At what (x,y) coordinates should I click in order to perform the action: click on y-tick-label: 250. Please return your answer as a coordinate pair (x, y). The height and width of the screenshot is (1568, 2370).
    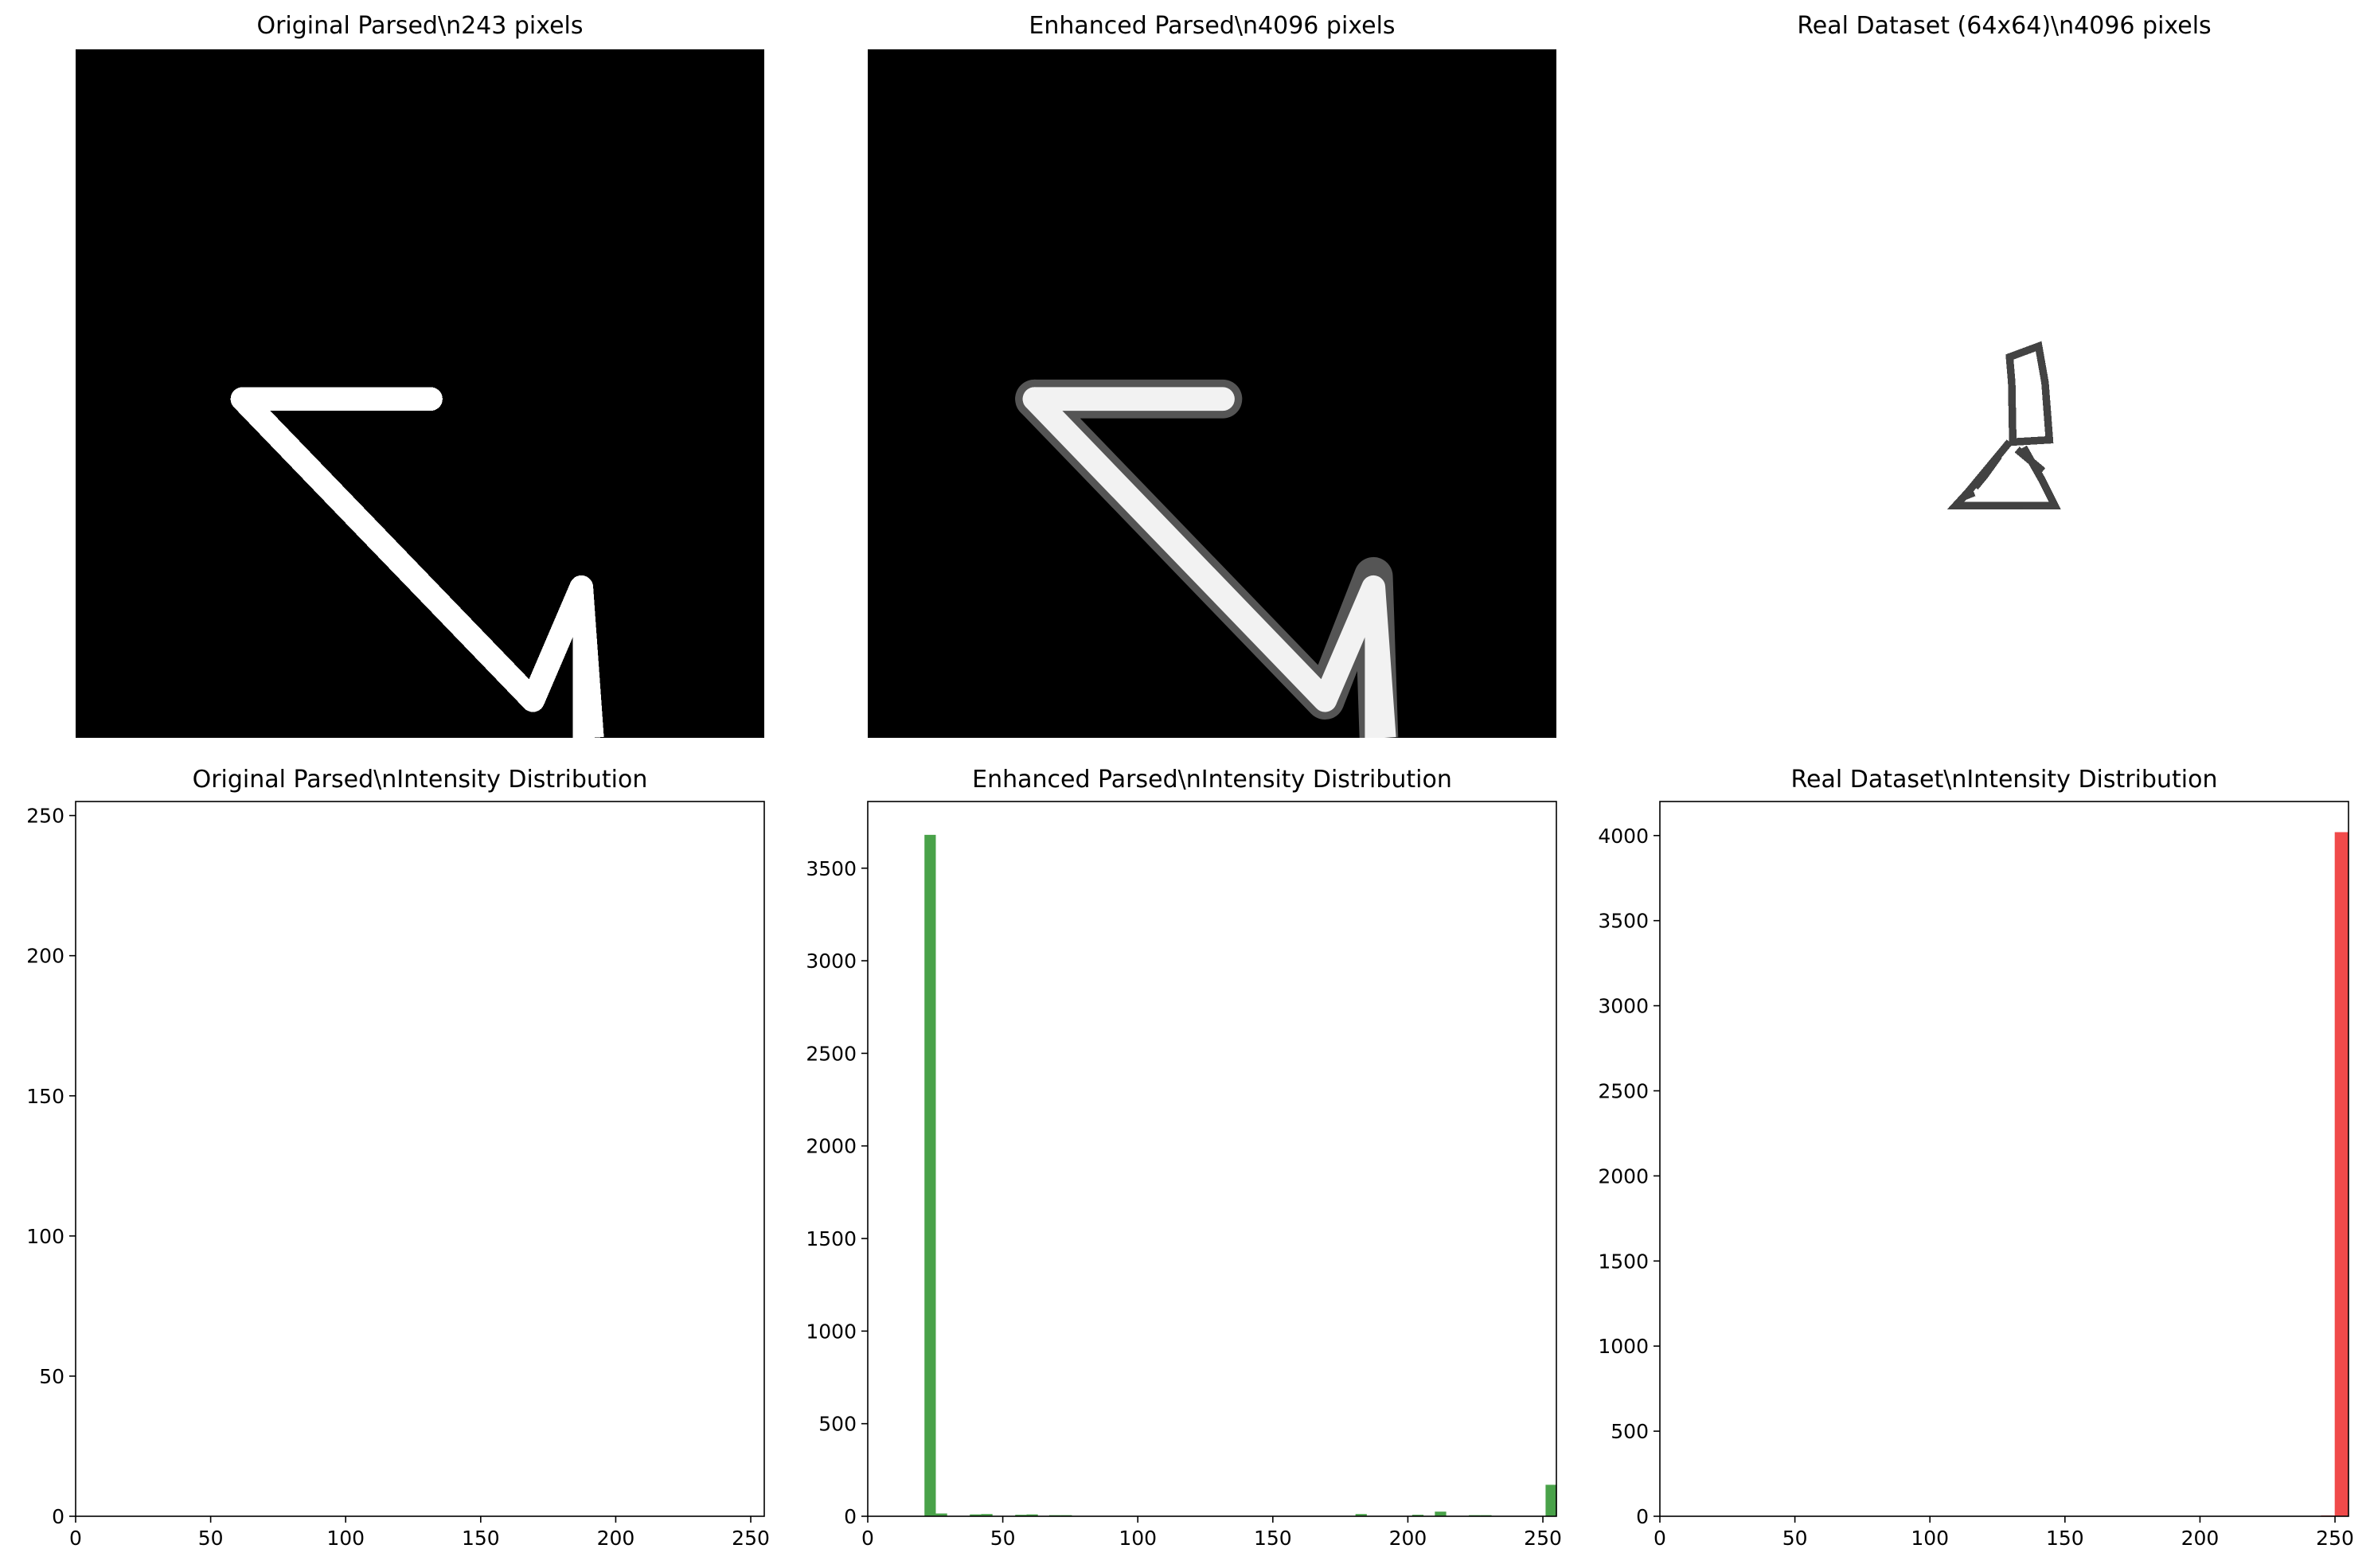
    Looking at the image, I should click on (45, 817).